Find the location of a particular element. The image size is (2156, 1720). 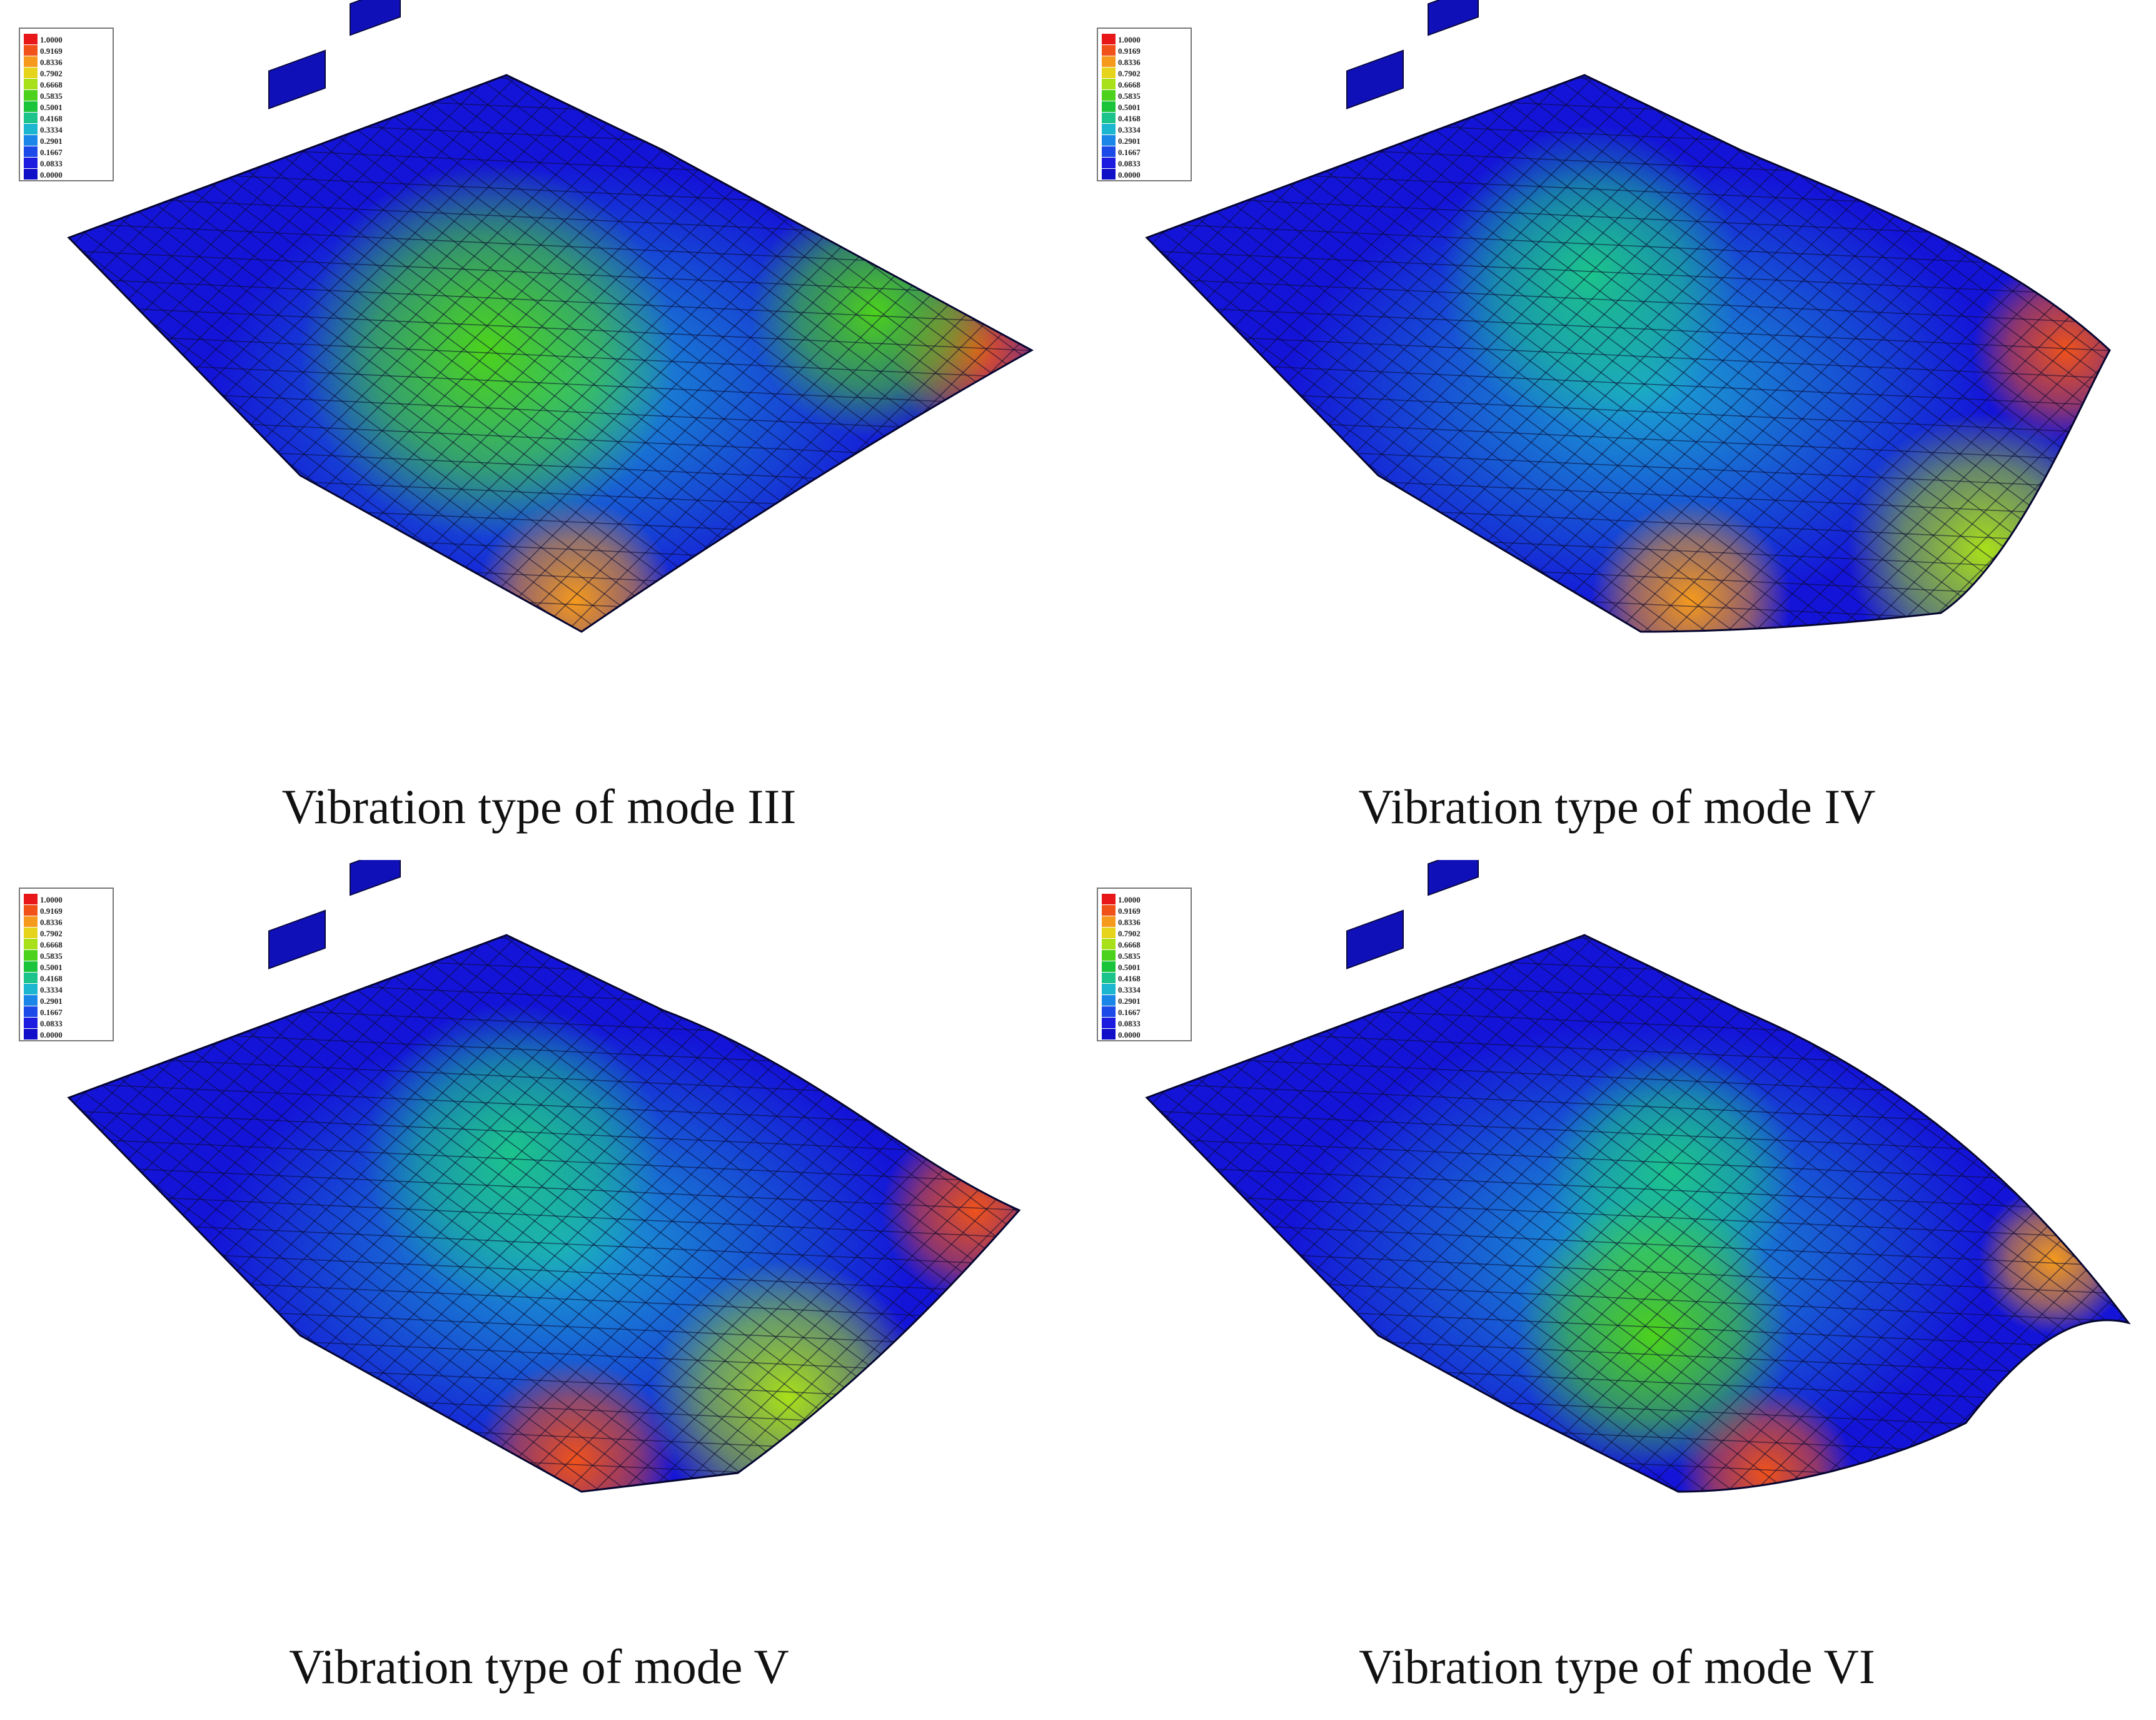

legend-entry: 0.3334 is located at coordinates (1146, 129).